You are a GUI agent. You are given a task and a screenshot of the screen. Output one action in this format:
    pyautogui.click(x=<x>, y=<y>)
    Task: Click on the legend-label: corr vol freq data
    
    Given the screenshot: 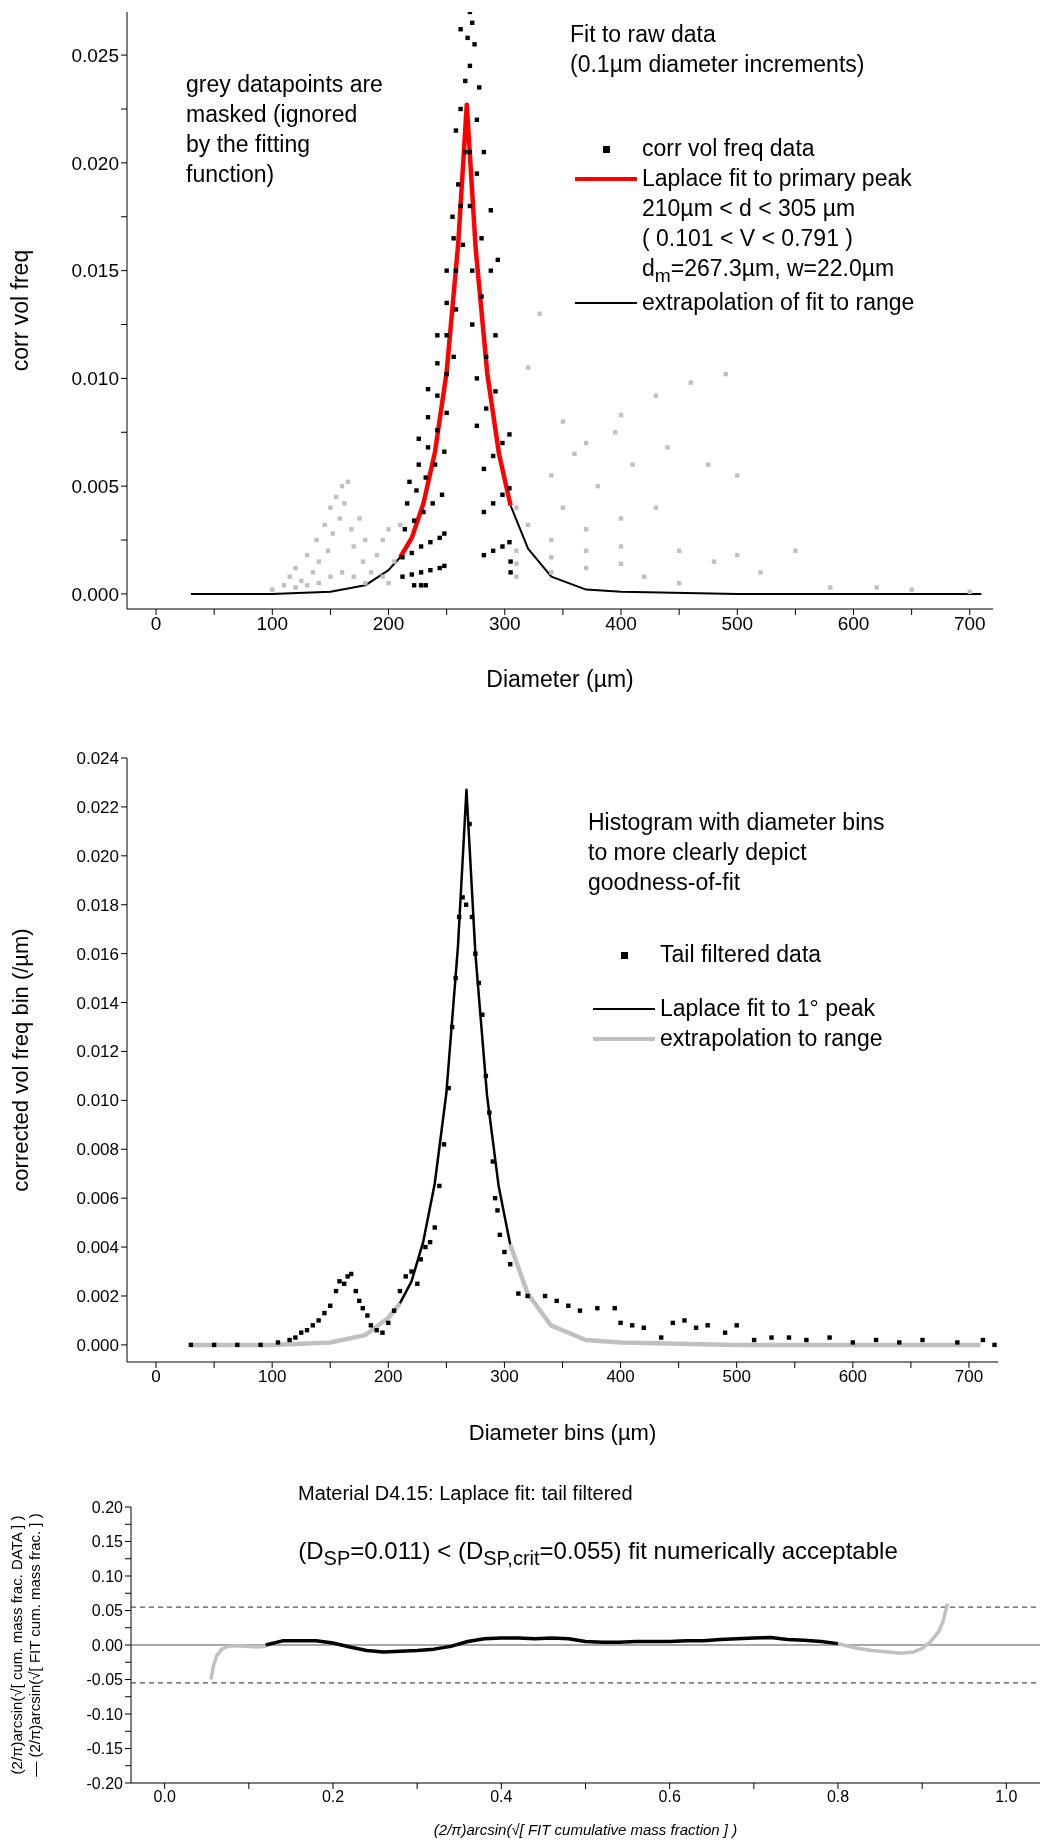 What is the action you would take?
    pyautogui.click(x=728, y=148)
    